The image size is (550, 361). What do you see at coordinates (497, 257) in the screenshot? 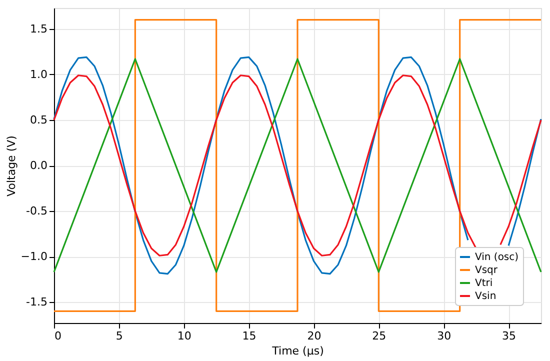
I see `legend-label: Vin (osc)` at bounding box center [497, 257].